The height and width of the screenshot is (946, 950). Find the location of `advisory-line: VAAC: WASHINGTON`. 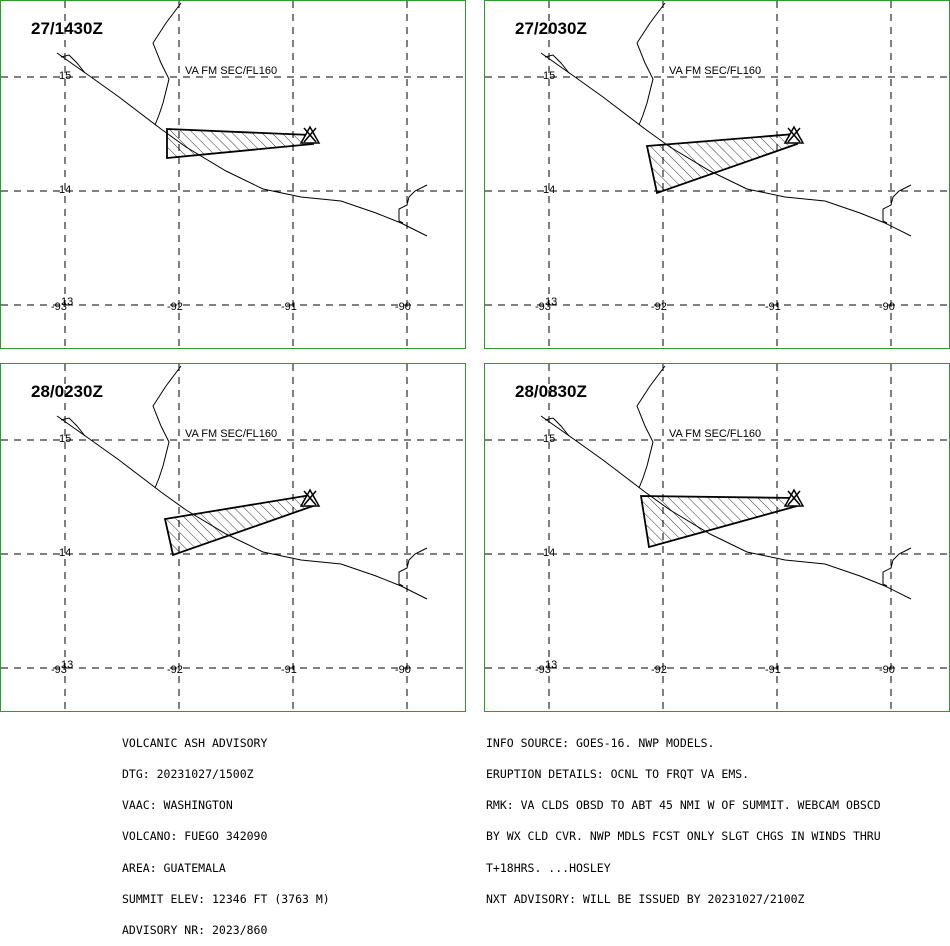

advisory-line: VAAC: WASHINGTON is located at coordinates (177, 805).